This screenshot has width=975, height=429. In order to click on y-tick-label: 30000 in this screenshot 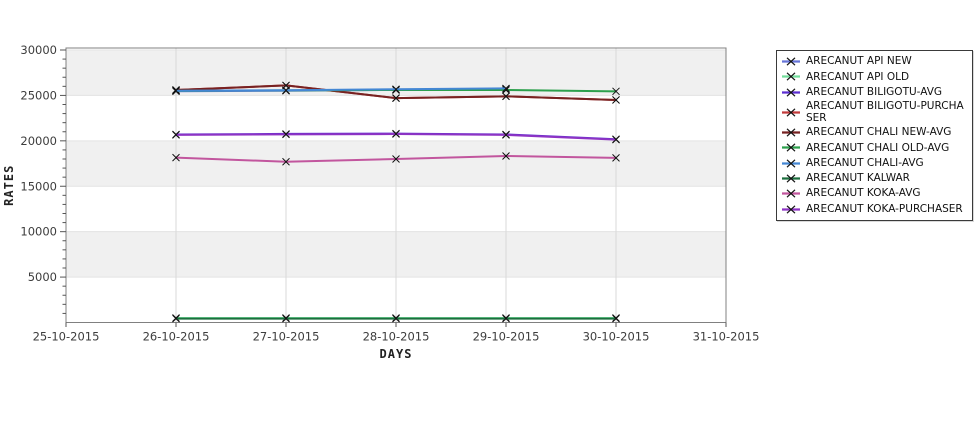, I will do `click(38, 50)`.